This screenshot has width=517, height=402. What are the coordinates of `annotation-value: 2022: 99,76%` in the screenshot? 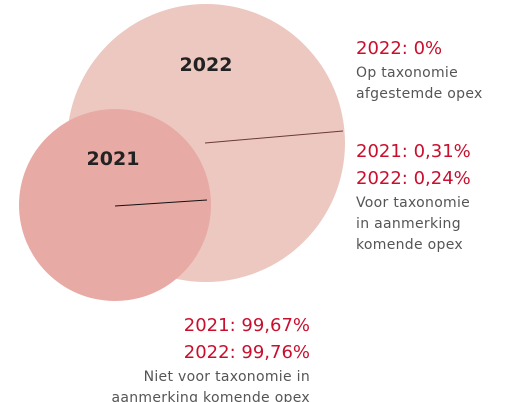 It's located at (247, 352).